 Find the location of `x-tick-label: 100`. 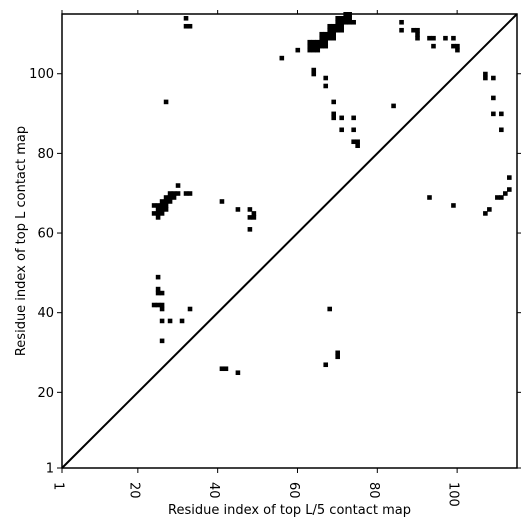

x-tick-label: 100 is located at coordinates (453, 494).